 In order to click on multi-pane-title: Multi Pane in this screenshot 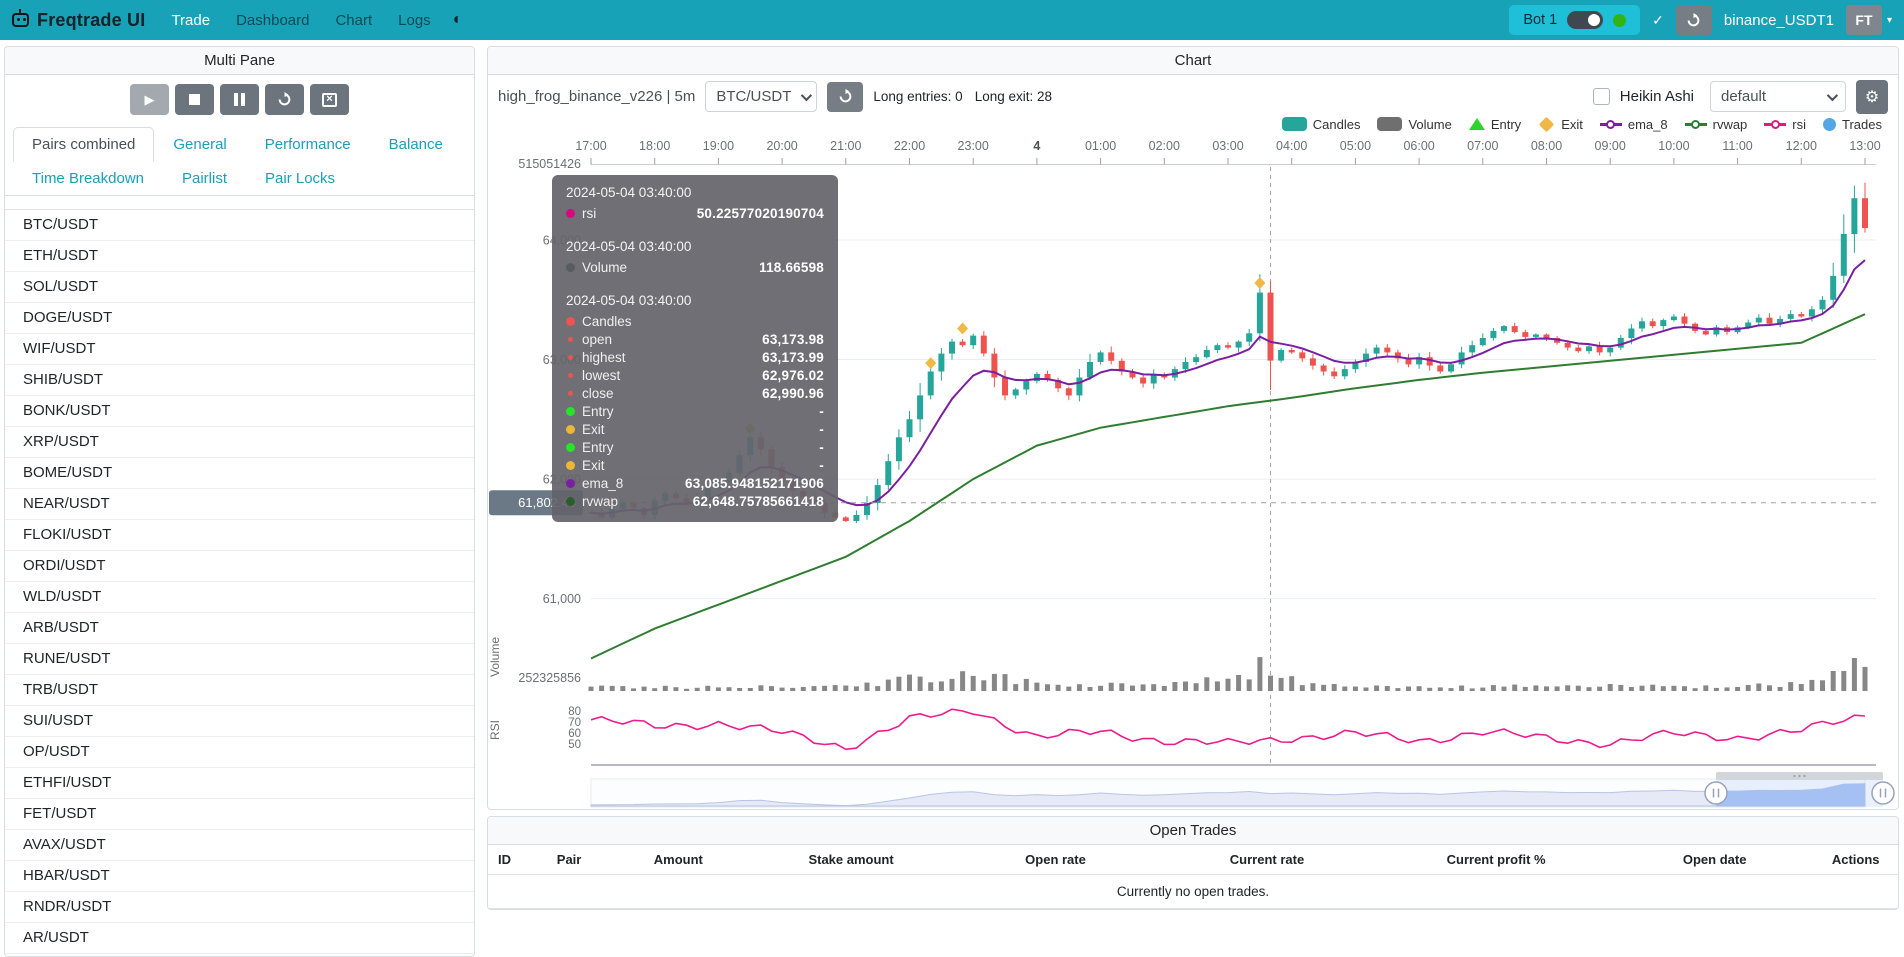, I will do `click(239, 61)`.